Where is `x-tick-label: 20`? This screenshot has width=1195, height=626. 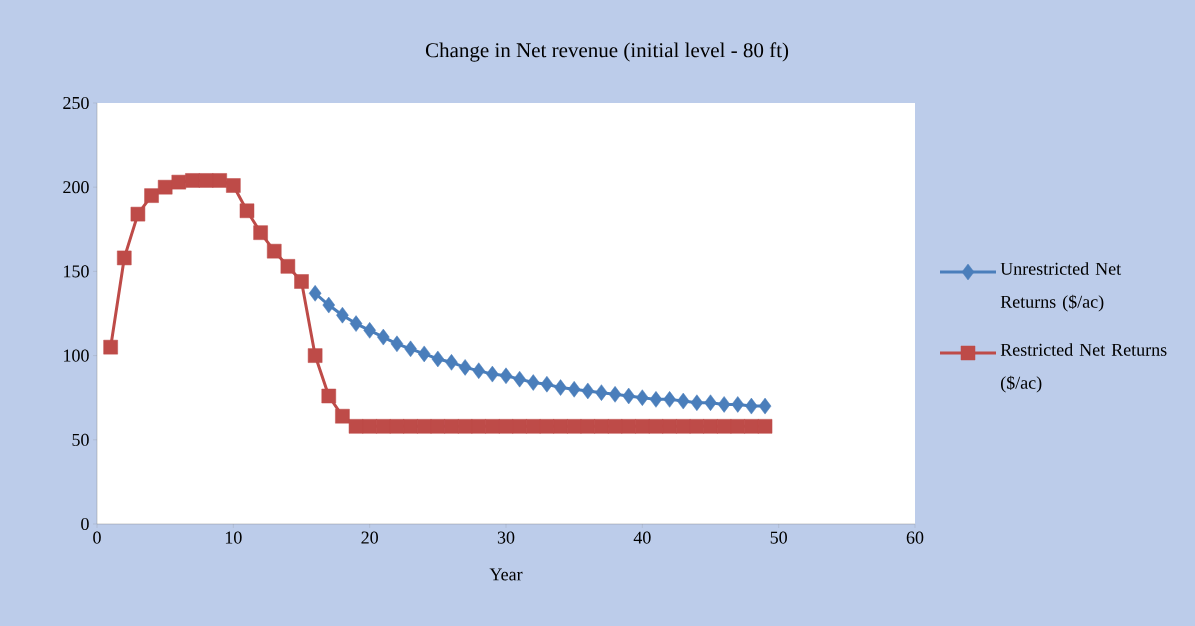
x-tick-label: 20 is located at coordinates (369, 537).